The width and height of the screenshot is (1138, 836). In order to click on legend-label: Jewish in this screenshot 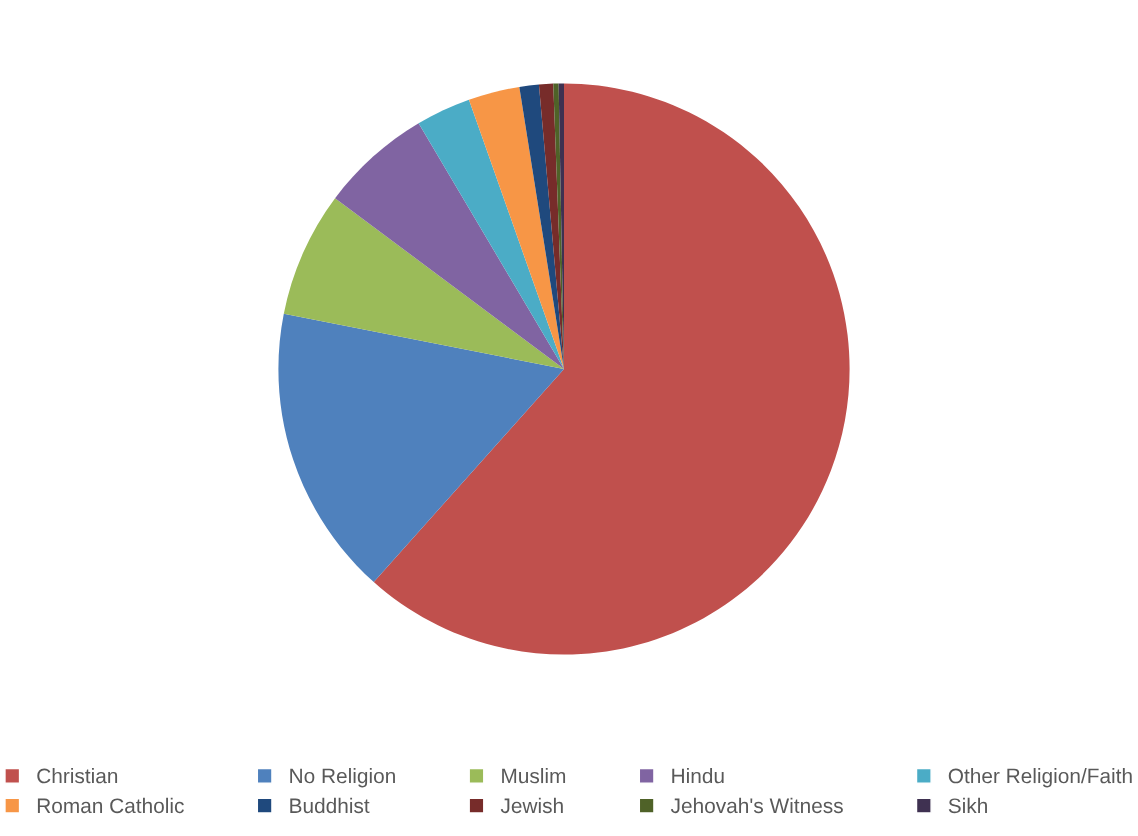, I will do `click(531, 805)`.